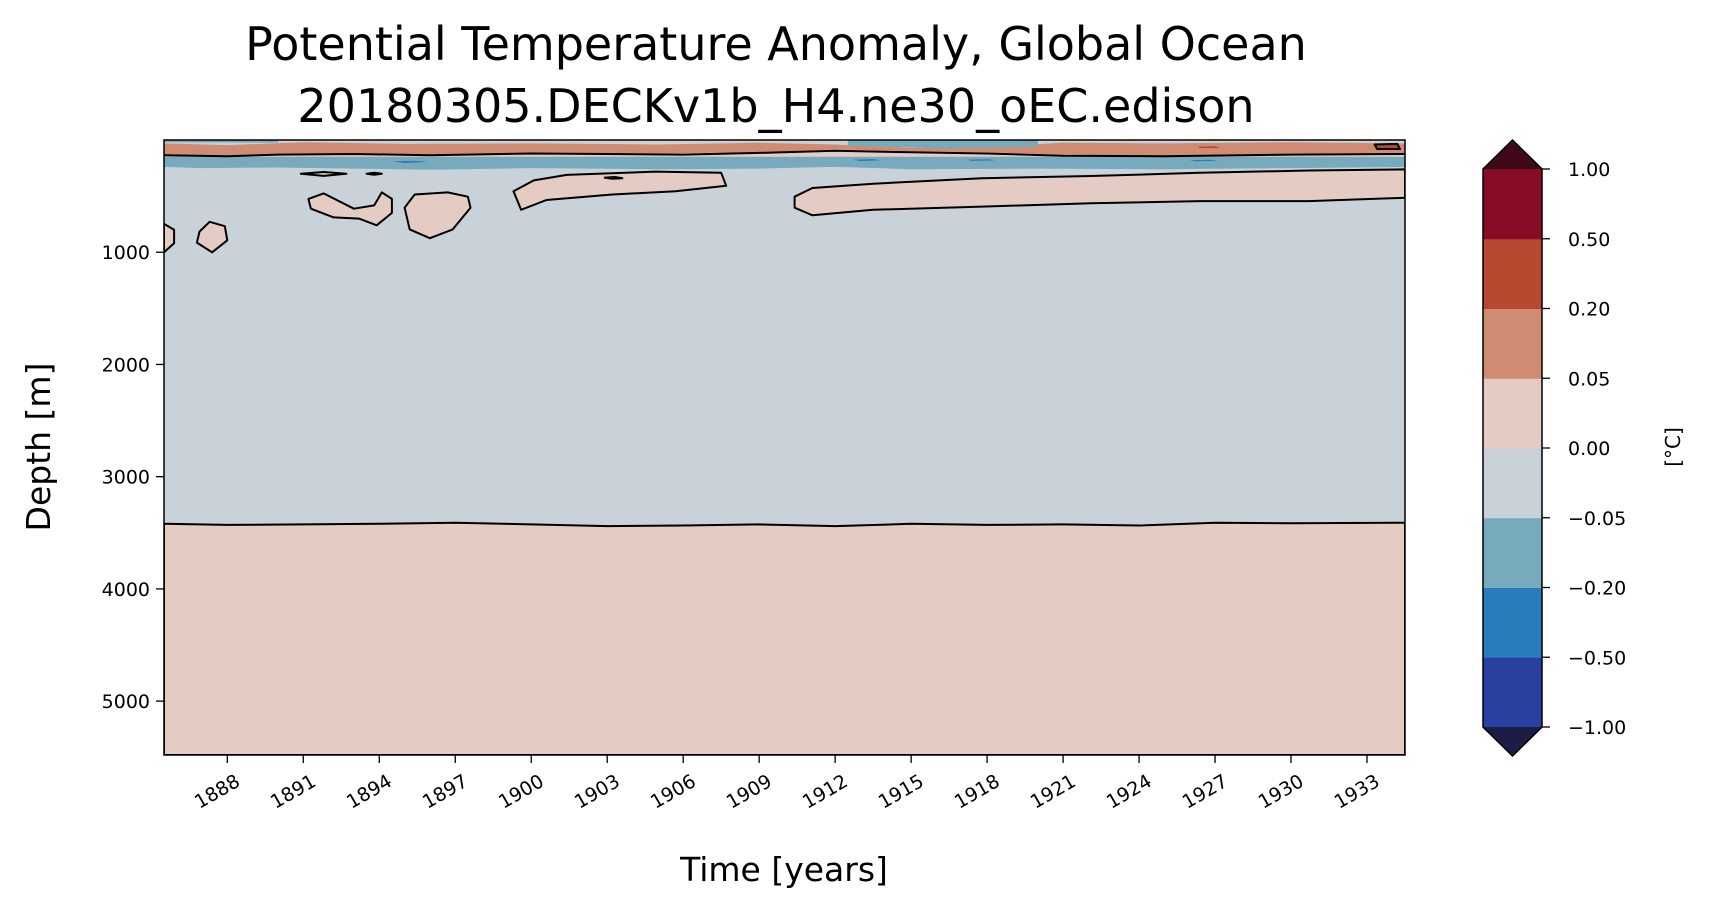  Describe the element at coordinates (942, 144) in the screenshot. I see `region-surface-cool-top` at that location.